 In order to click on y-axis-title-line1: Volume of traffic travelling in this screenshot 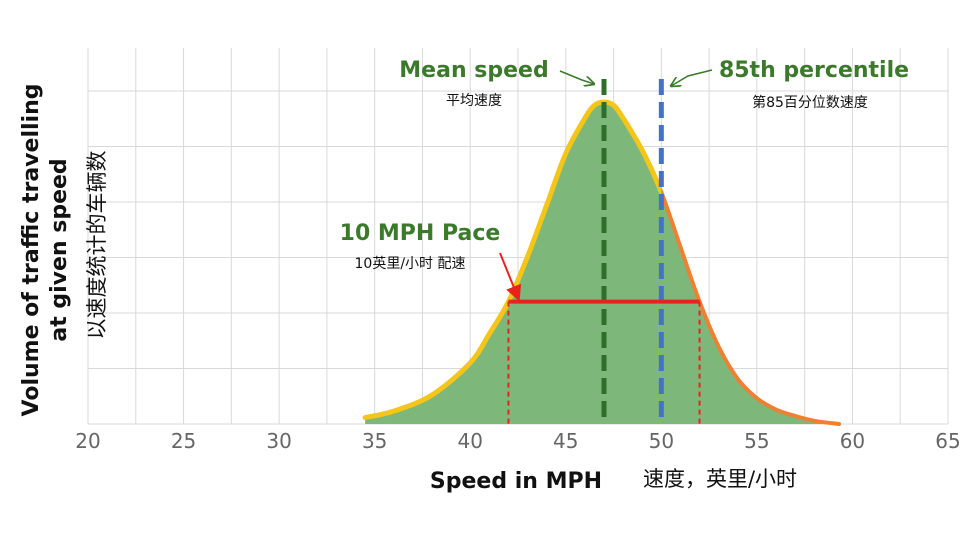, I will do `click(31, 250)`.